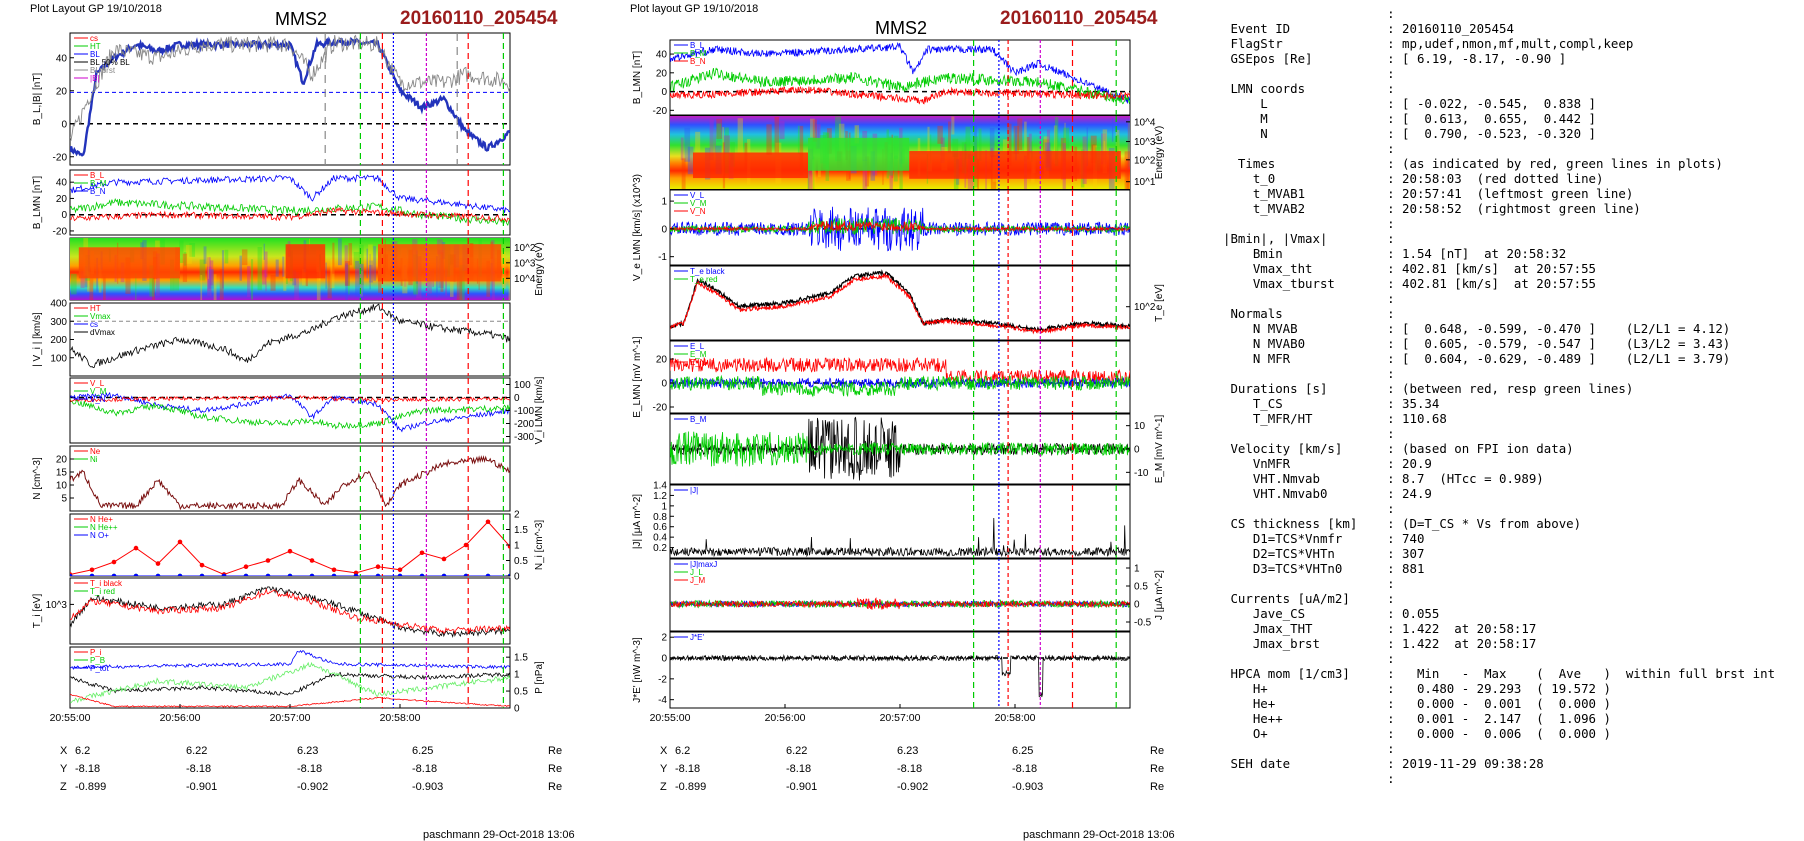 This screenshot has height=841, width=1804. What do you see at coordinates (1137, 569) in the screenshot?
I see `y-tick-label: 1` at bounding box center [1137, 569].